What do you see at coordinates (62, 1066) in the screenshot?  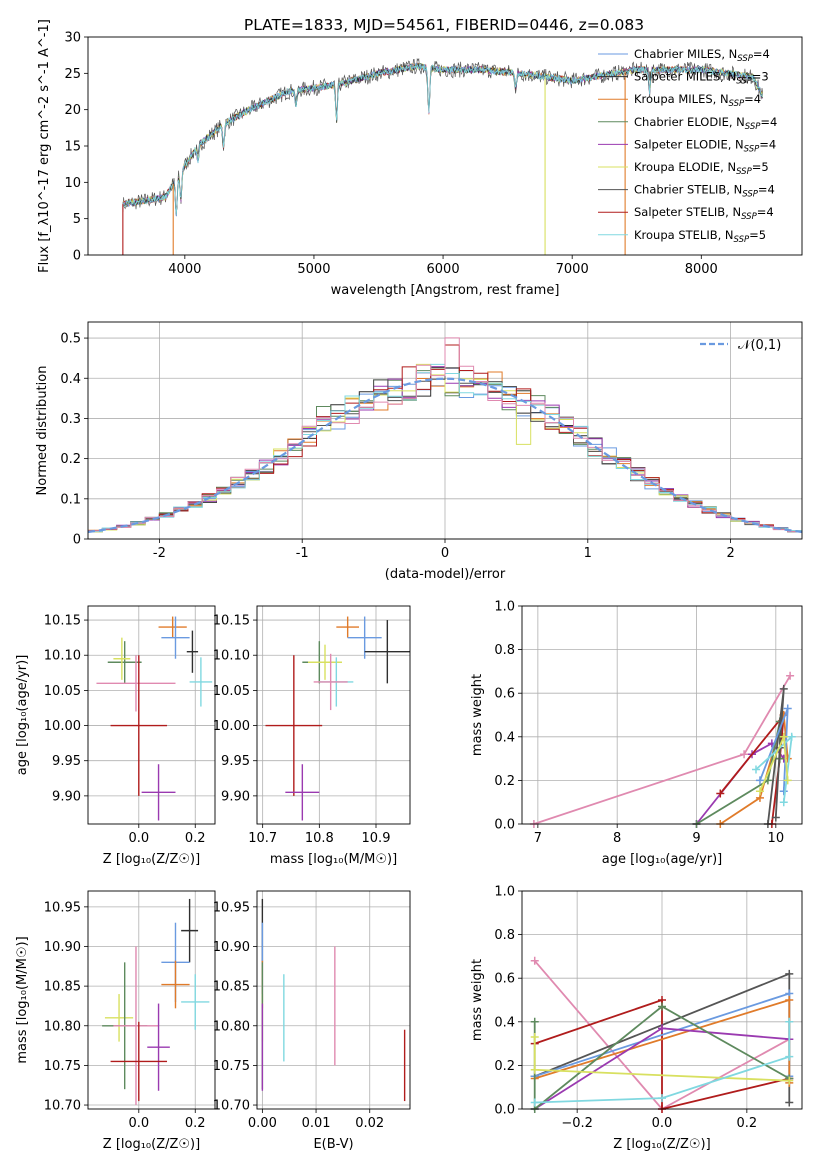 I see `y-tick-label: 10.75` at bounding box center [62, 1066].